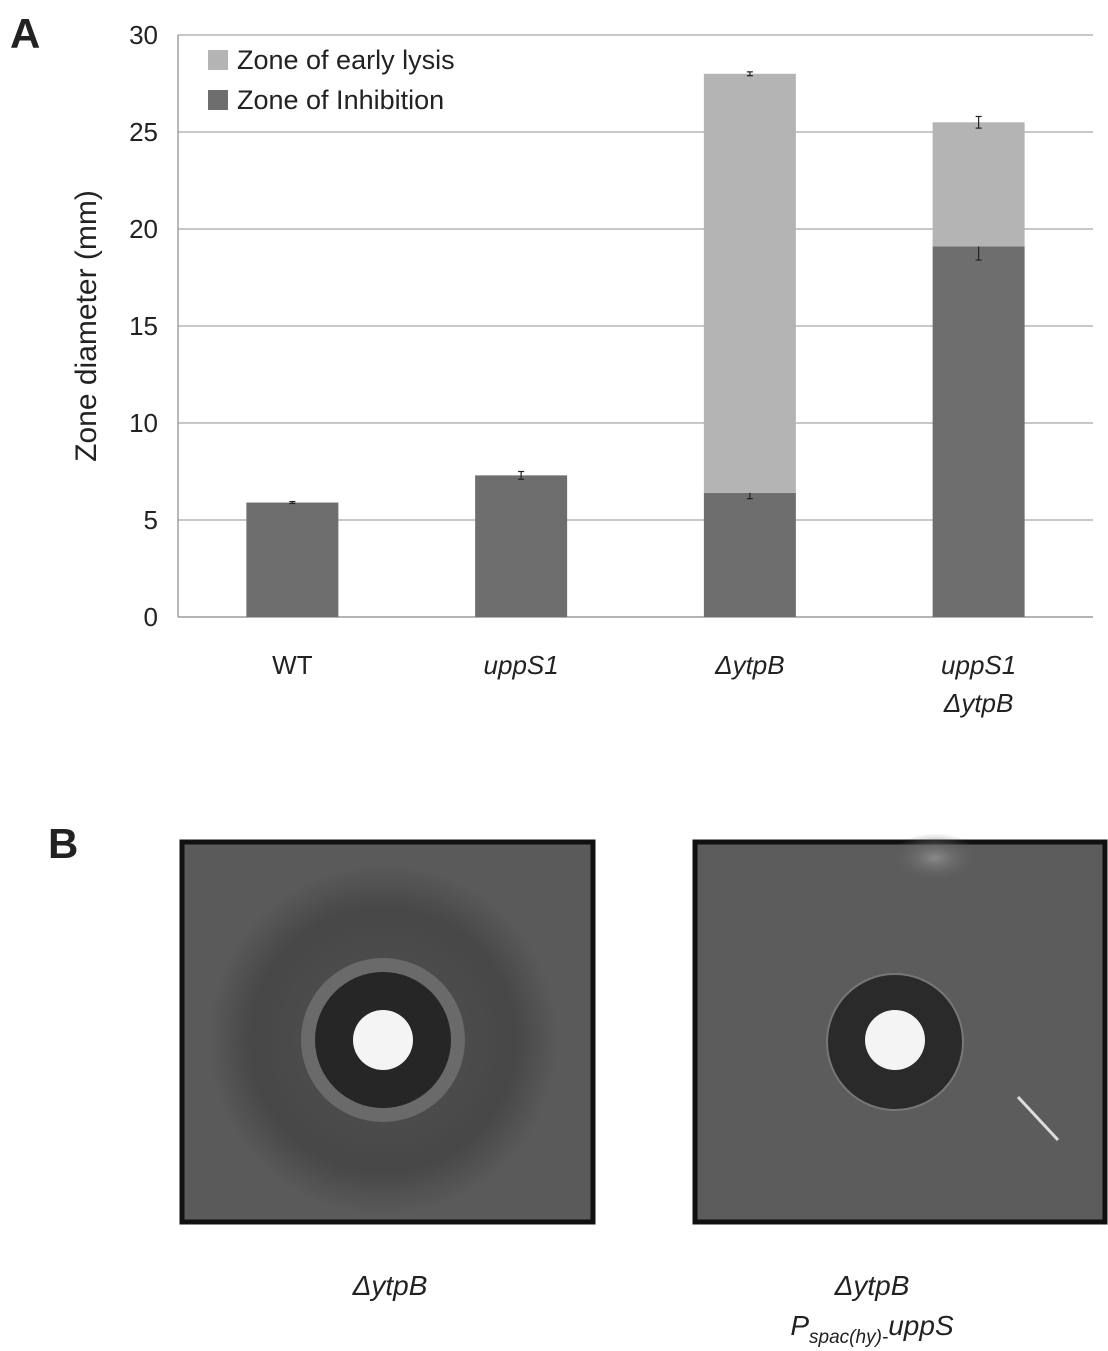 This screenshot has height=1351, width=1108. What do you see at coordinates (292, 665) in the screenshot?
I see `x-tick-label: WT` at bounding box center [292, 665].